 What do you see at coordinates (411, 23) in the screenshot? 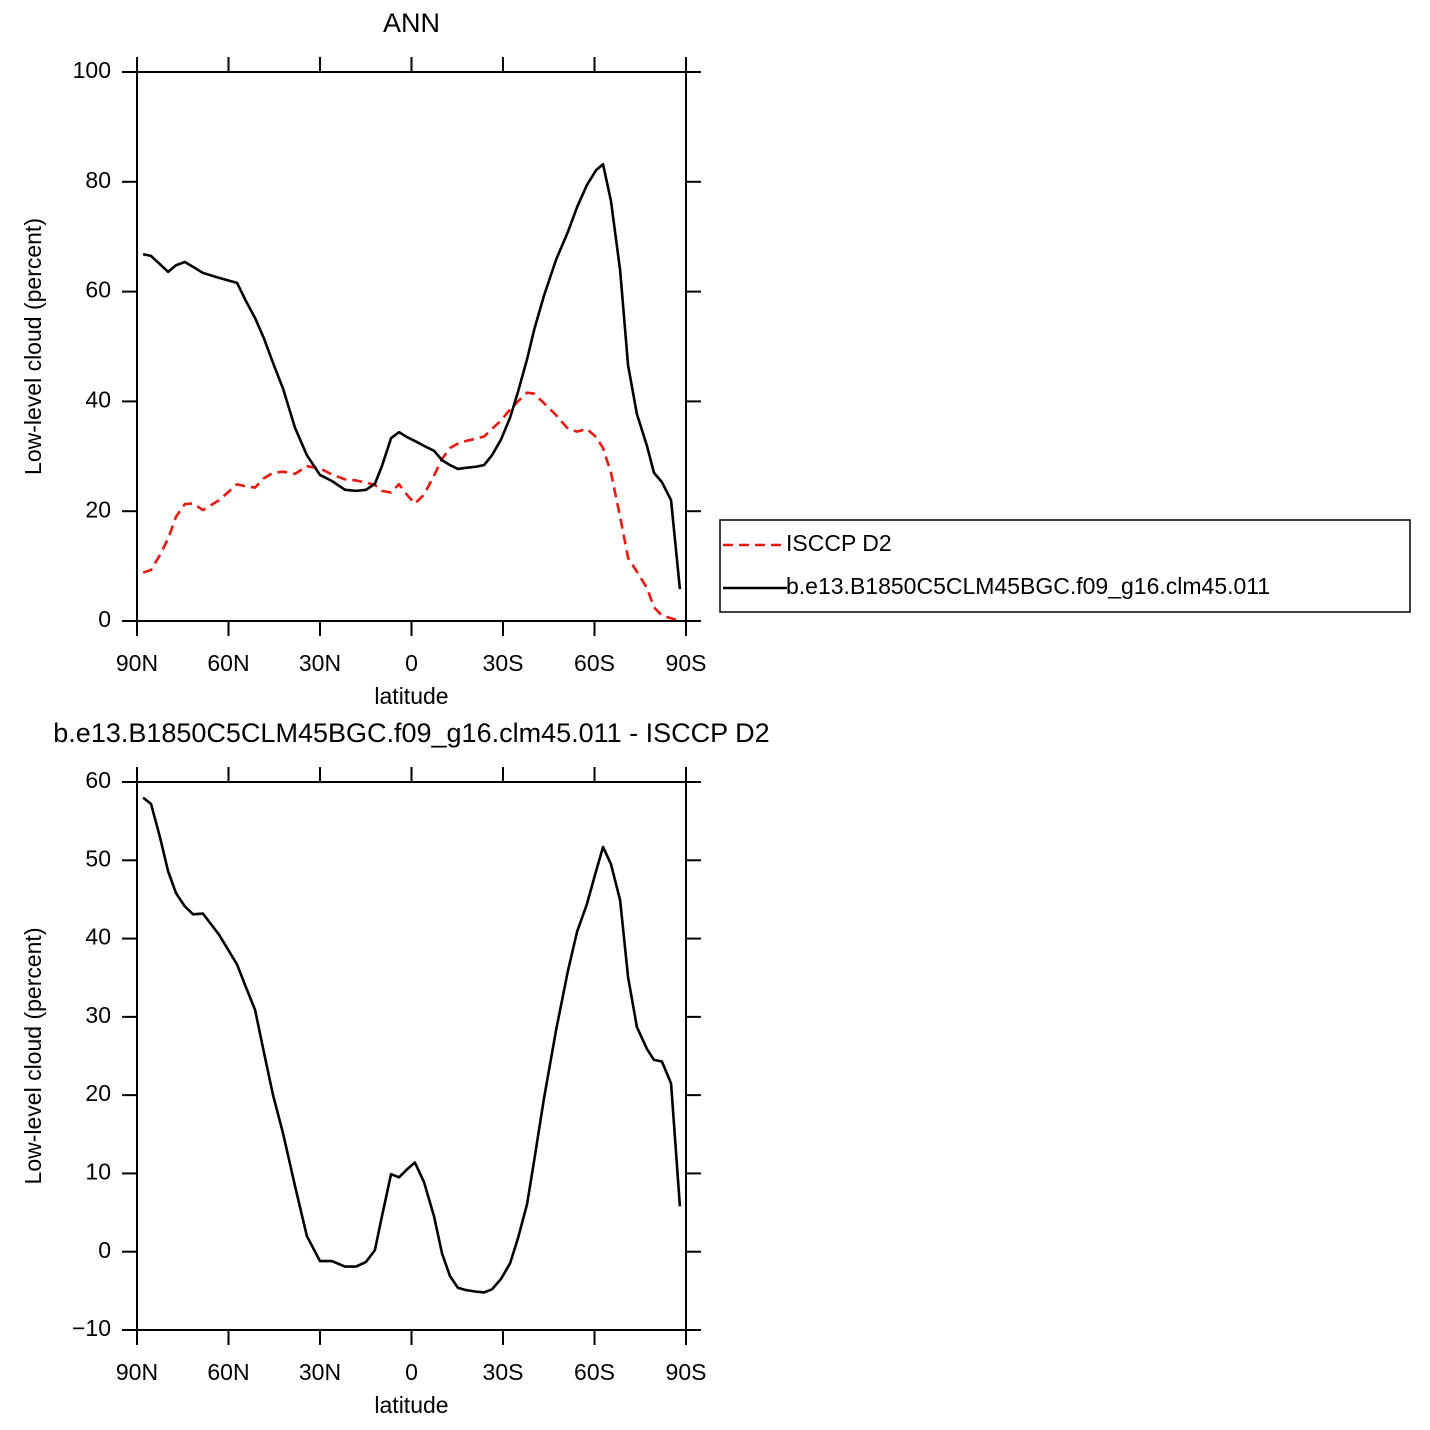
I see `chart-title: ANN` at bounding box center [411, 23].